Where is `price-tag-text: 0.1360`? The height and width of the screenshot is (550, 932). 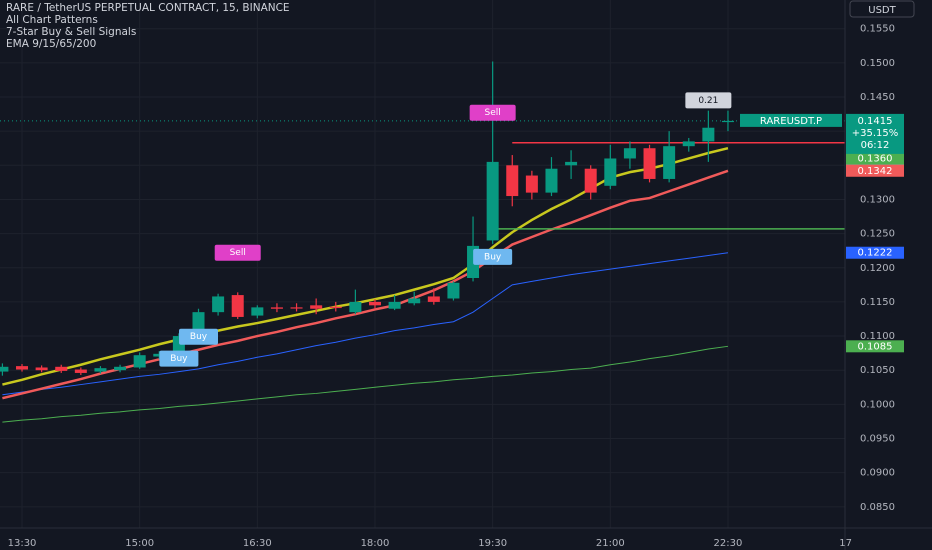 price-tag-text: 0.1360 is located at coordinates (875, 158).